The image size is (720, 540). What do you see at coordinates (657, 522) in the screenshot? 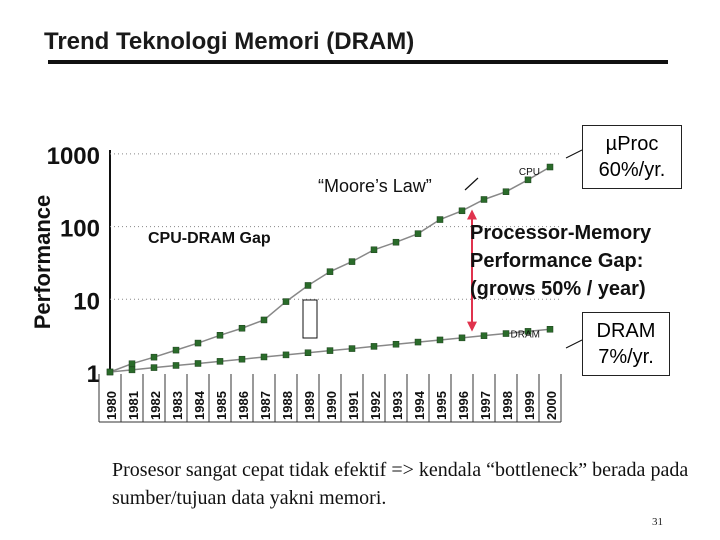
I see `page-number: 31` at bounding box center [657, 522].